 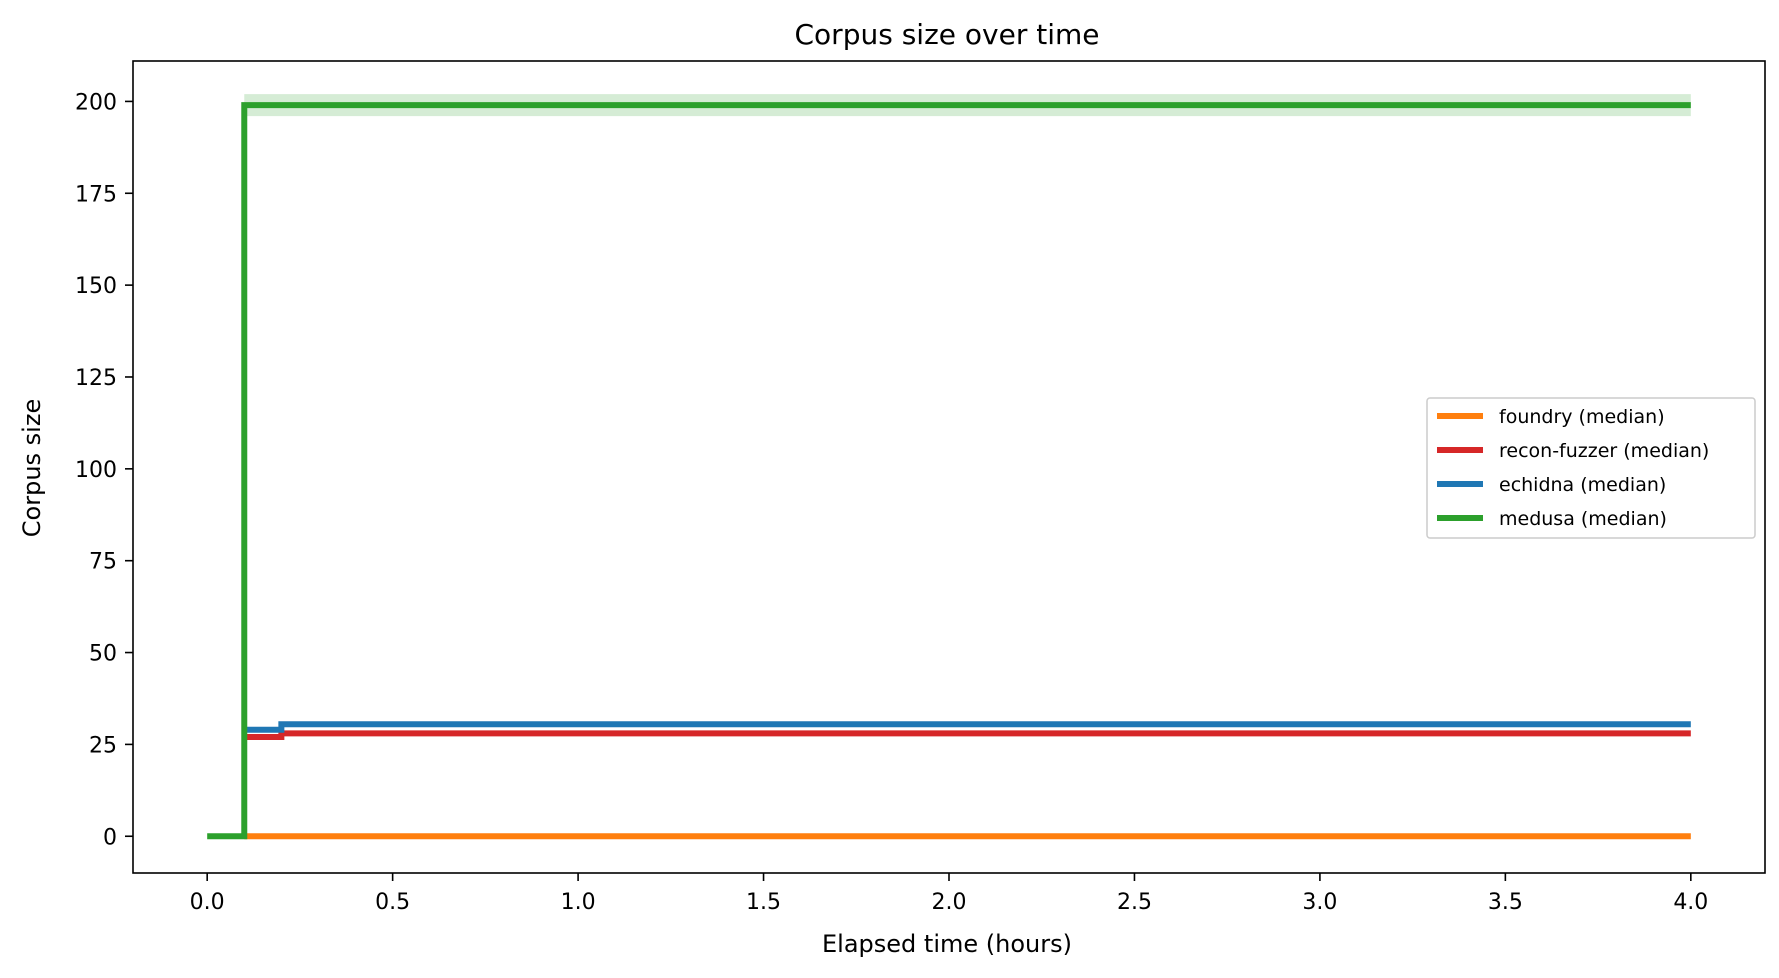 I want to click on x-tick-label: 1.0, so click(x=578, y=902).